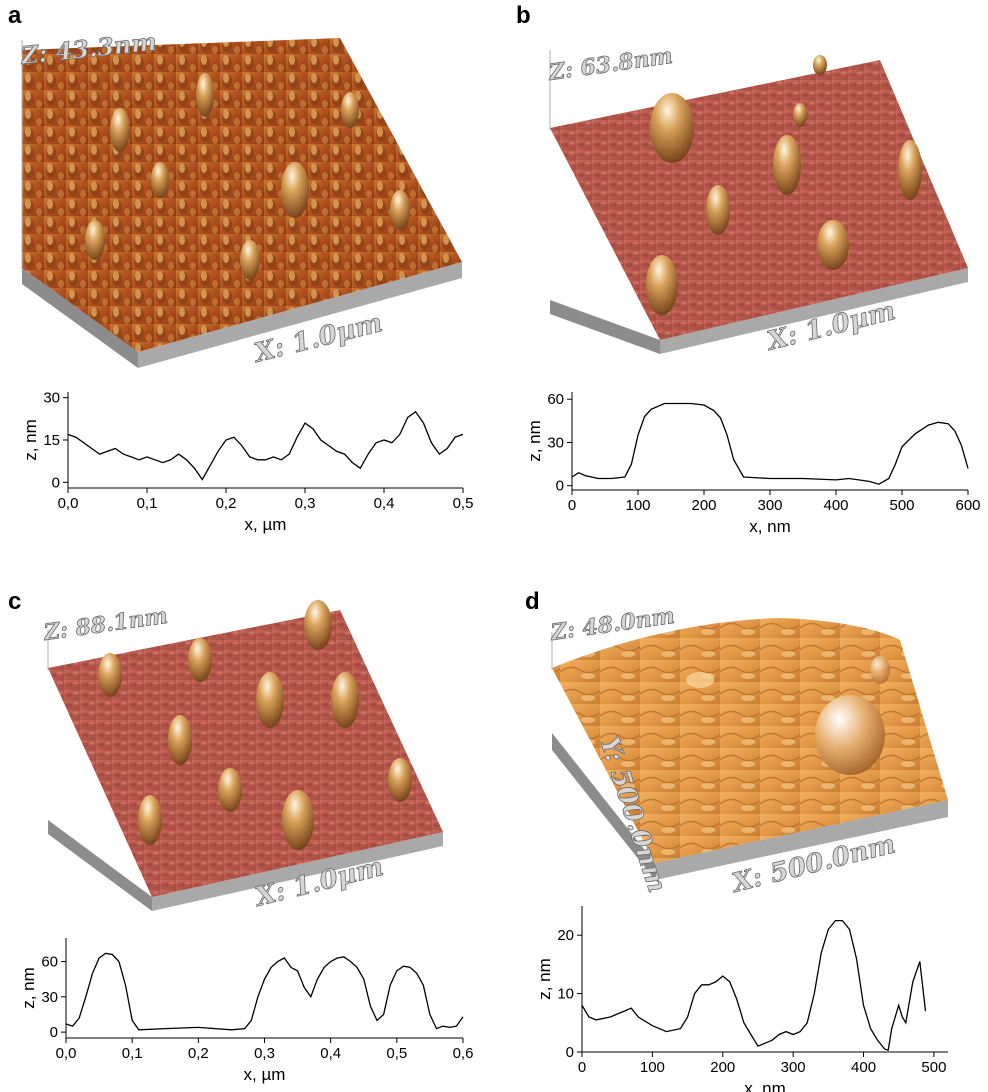 Image resolution: width=988 pixels, height=1092 pixels. What do you see at coordinates (51, 440) in the screenshot?
I see `y-tick-label: 15` at bounding box center [51, 440].